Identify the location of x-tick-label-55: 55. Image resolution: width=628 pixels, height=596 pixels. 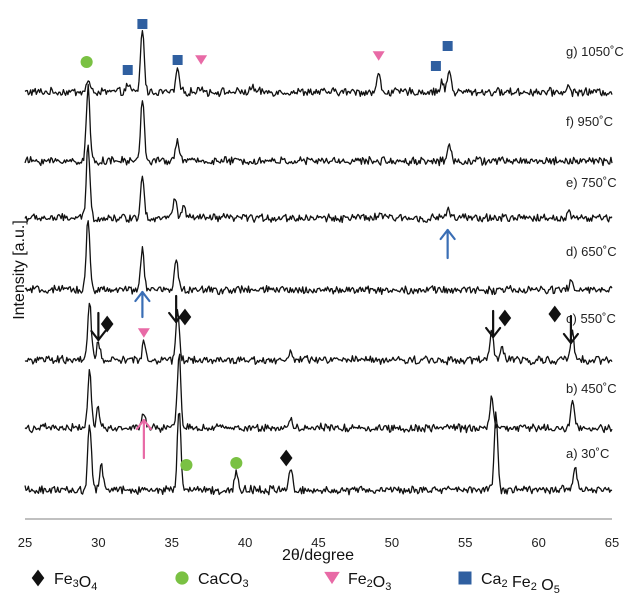
(465, 542).